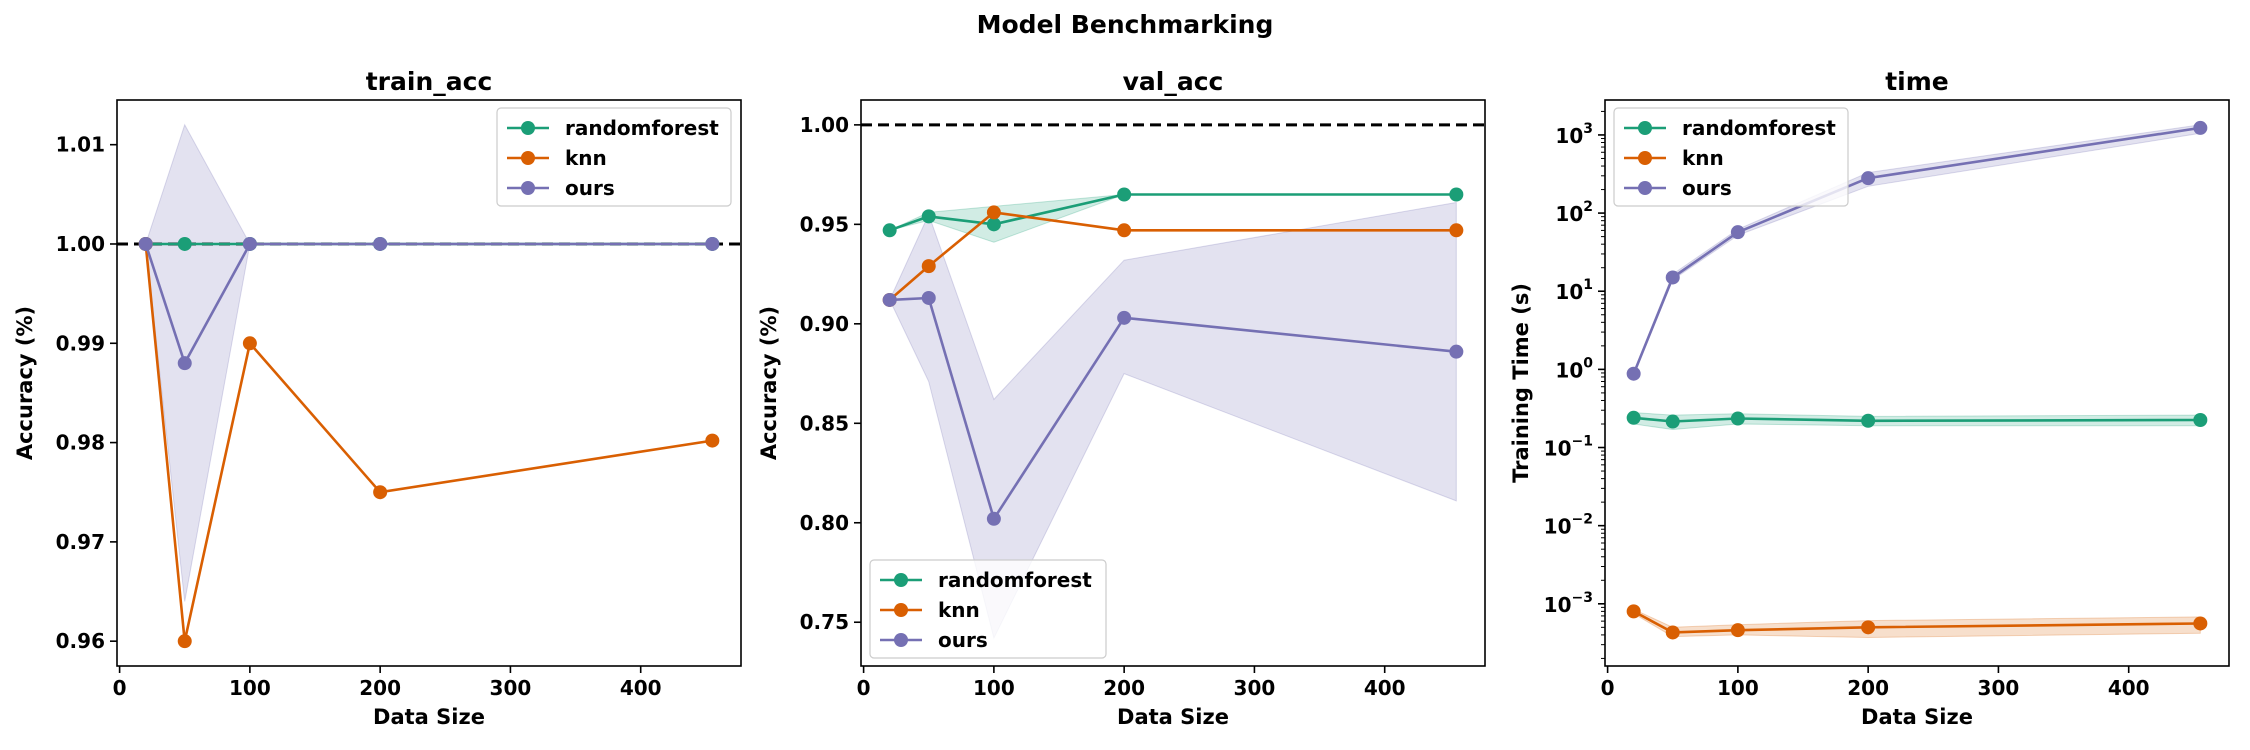 The width and height of the screenshot is (2250, 750). Describe the element at coordinates (824, 523) in the screenshot. I see `y-tick-label: 0.80` at that location.